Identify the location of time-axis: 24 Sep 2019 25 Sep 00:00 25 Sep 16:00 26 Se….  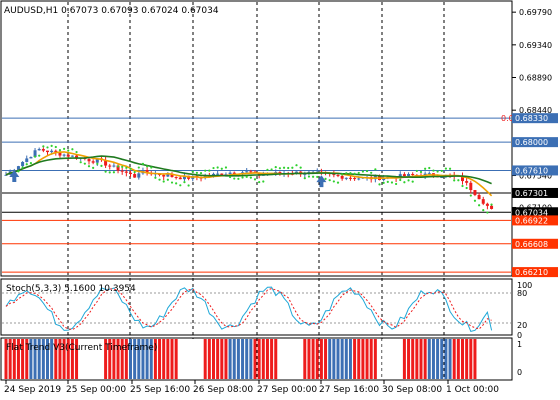
(251, 387).